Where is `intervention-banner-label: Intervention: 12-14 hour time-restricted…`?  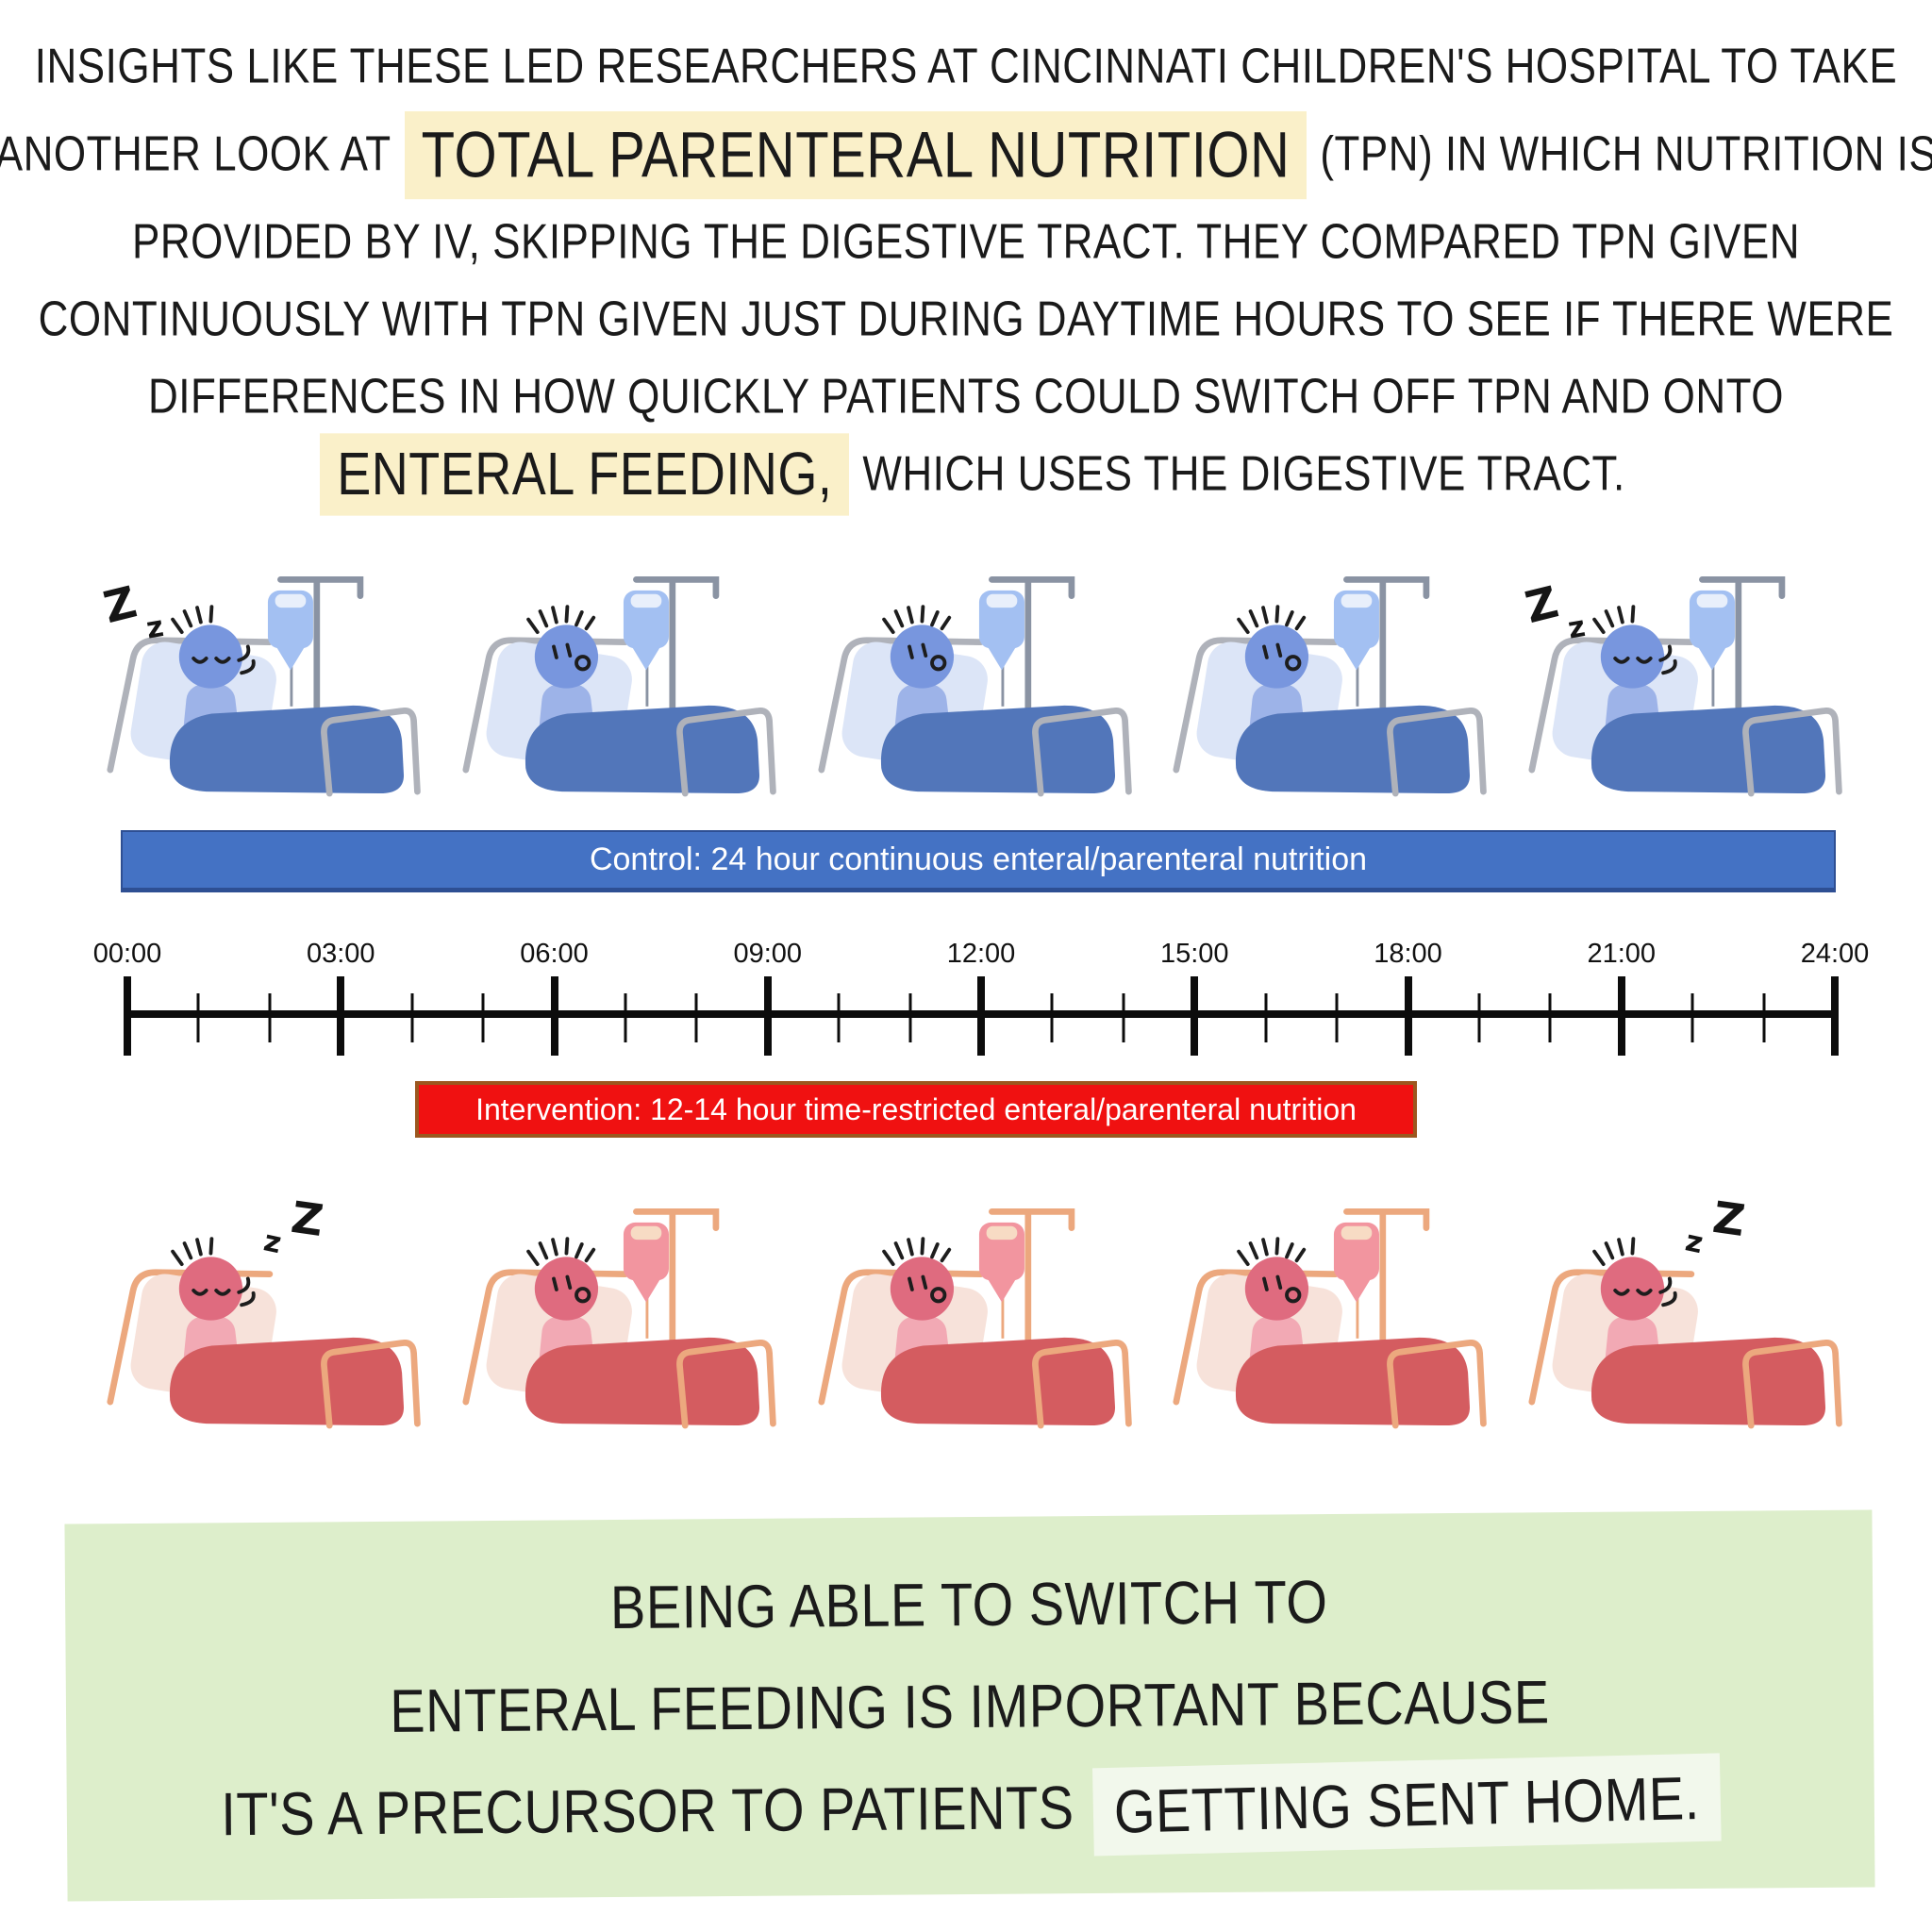 intervention-banner-label: Intervention: 12-14 hour time-restricted… is located at coordinates (916, 1108).